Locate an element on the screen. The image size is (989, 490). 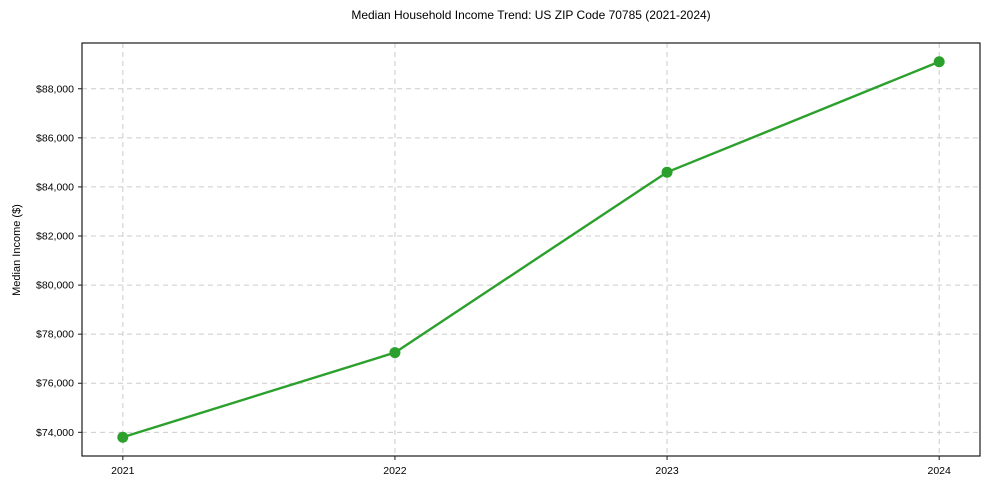
x-tick-label: 2021 is located at coordinates (123, 471).